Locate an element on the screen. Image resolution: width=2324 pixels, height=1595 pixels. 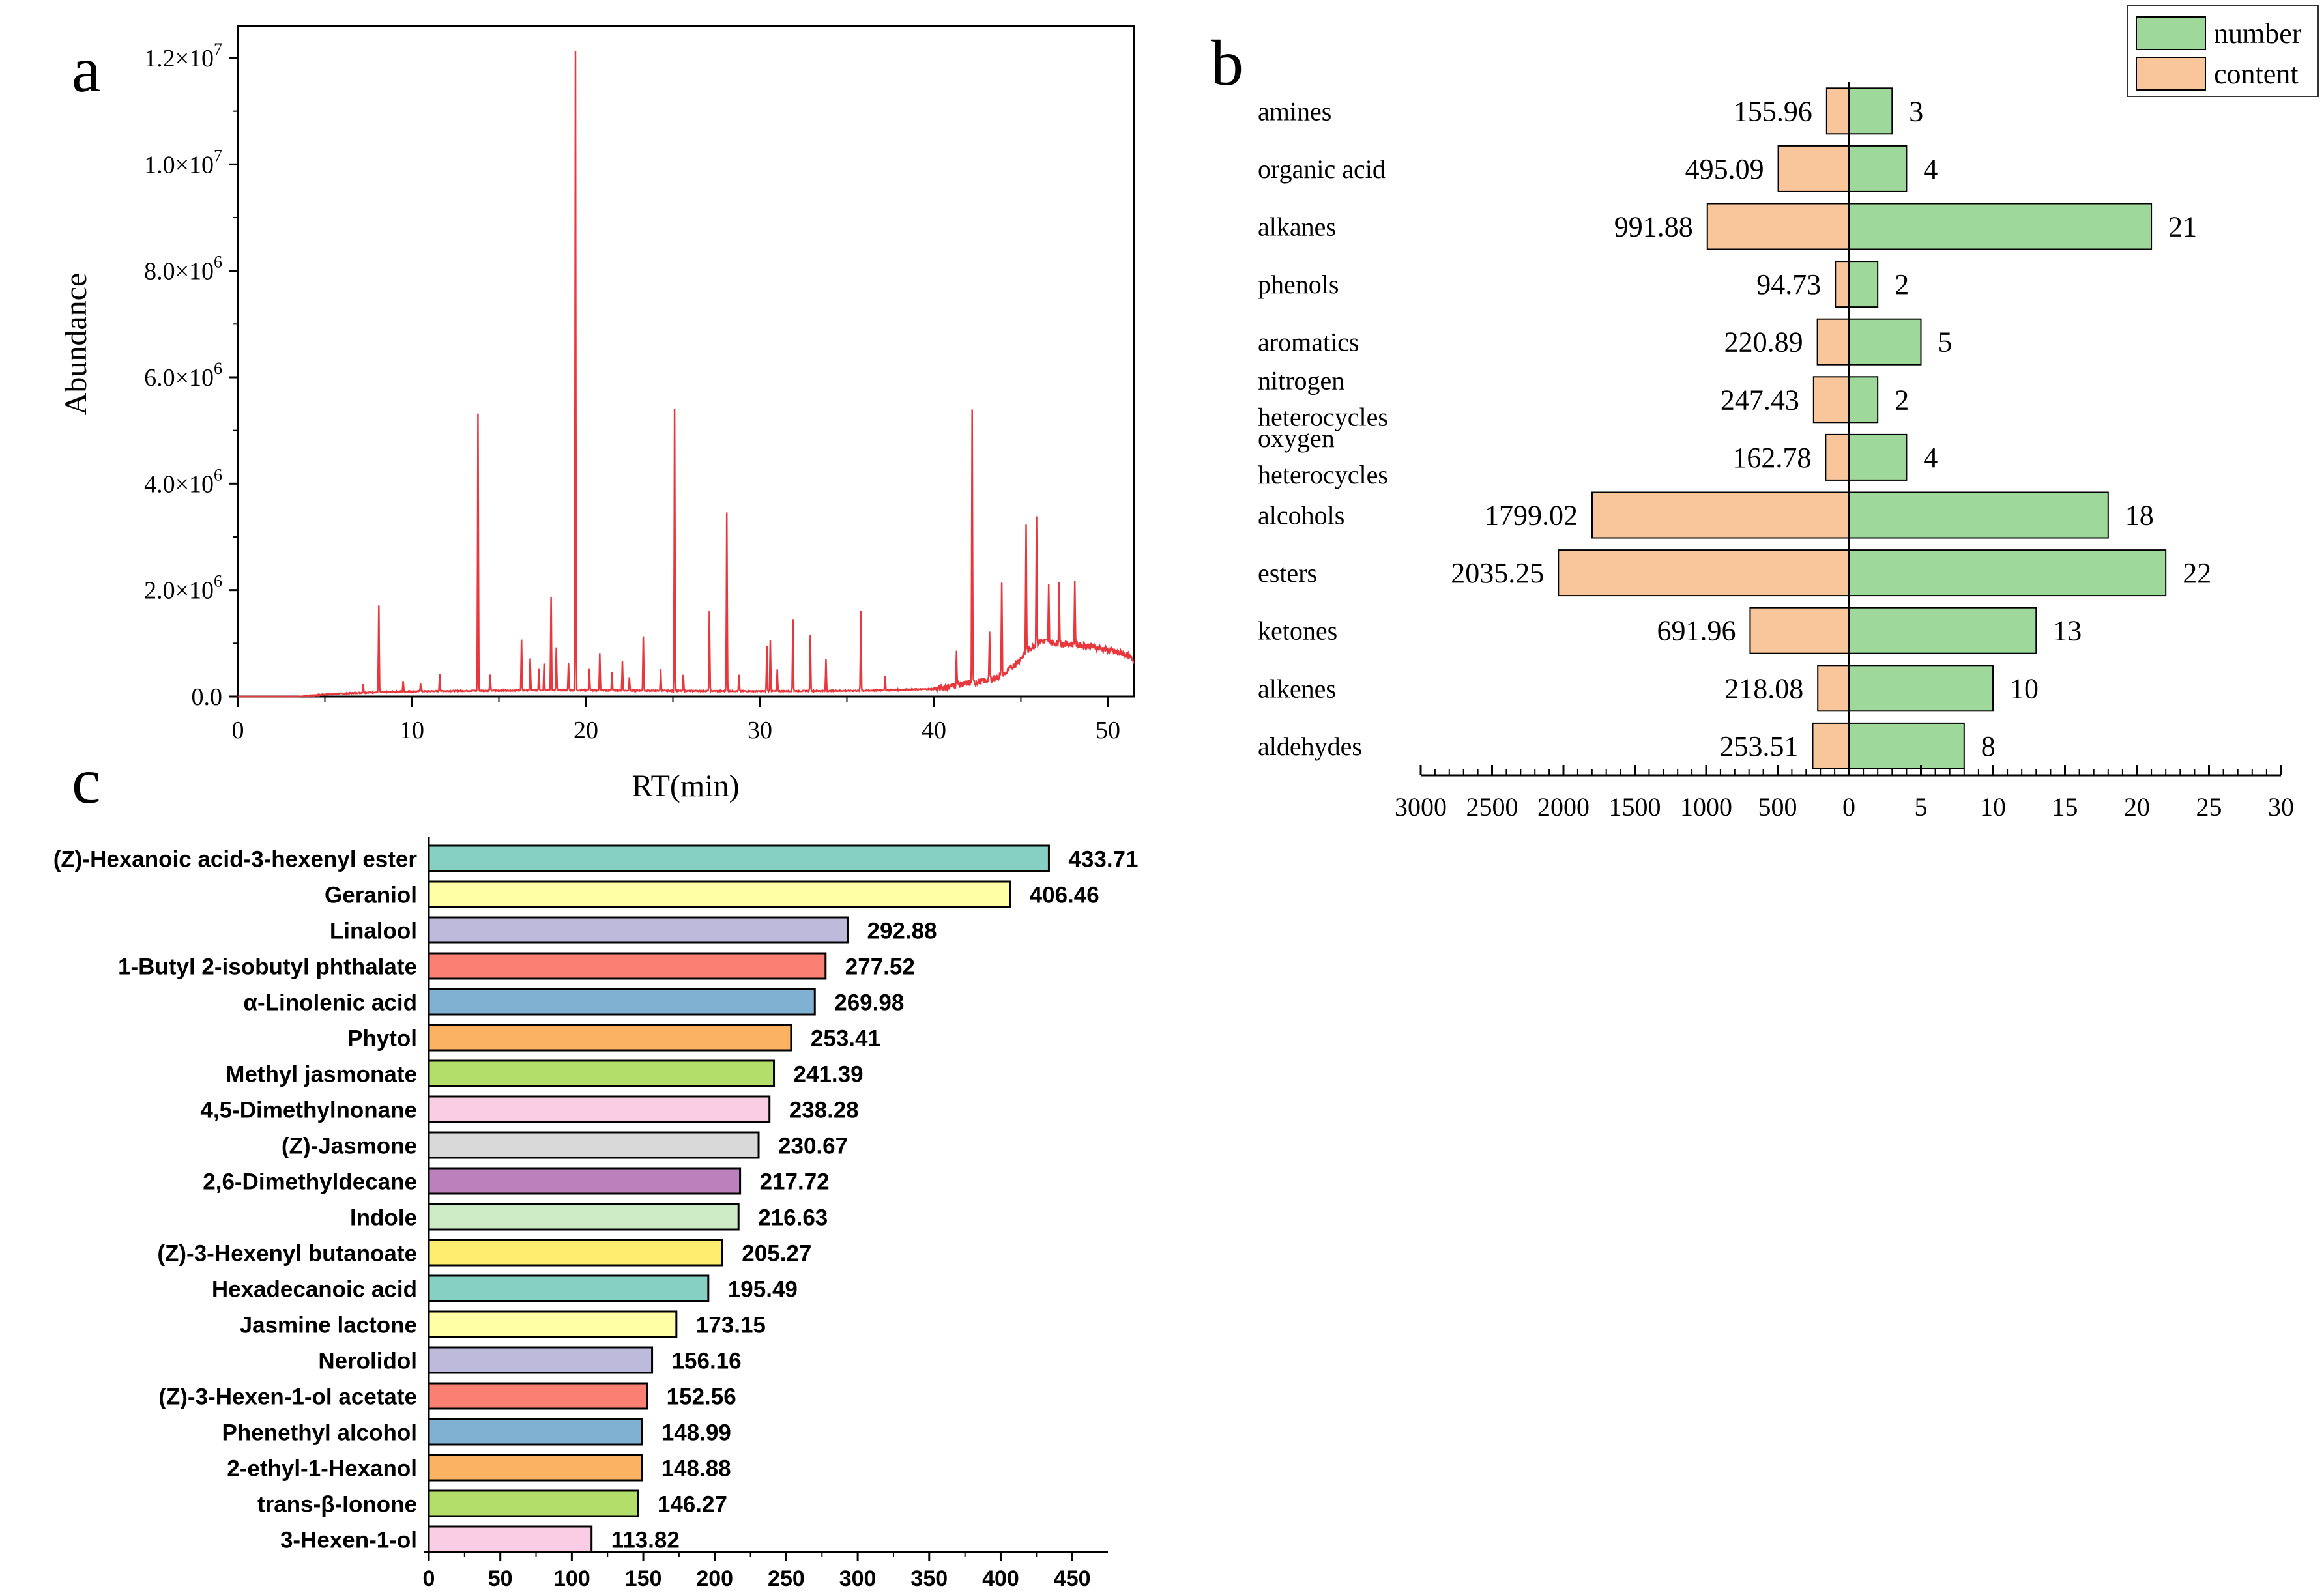
content-value-label: 162.78 is located at coordinates (1771, 458).